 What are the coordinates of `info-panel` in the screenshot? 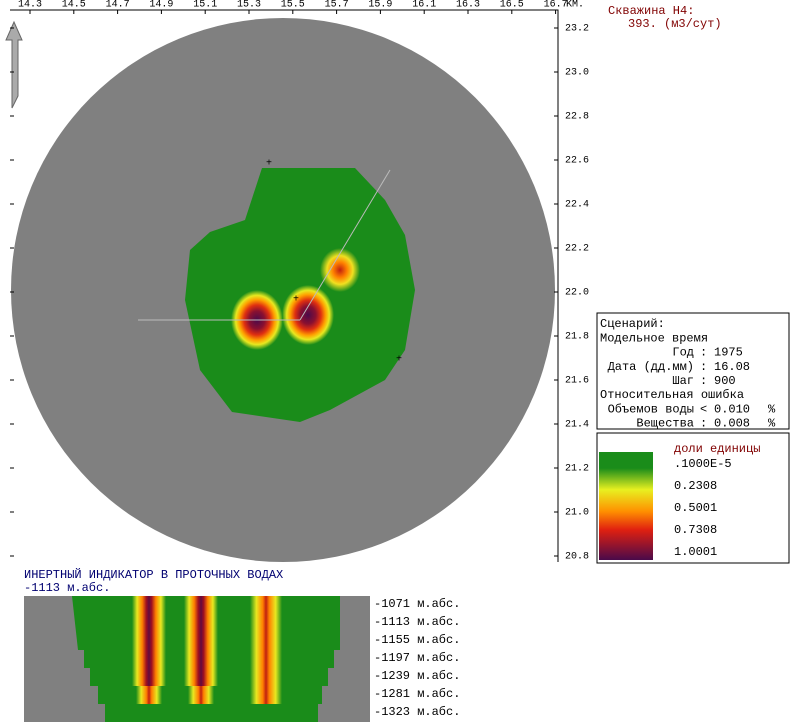 It's located at (693, 371).